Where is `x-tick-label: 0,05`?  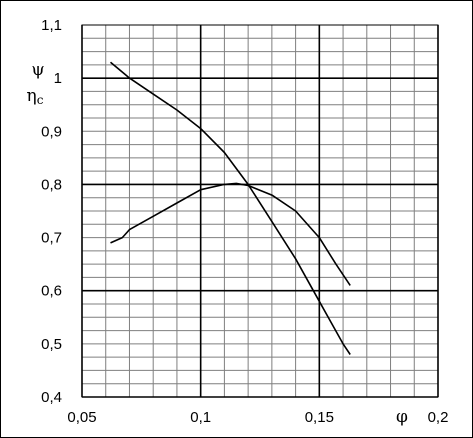
x-tick-label: 0,05 is located at coordinates (81, 417).